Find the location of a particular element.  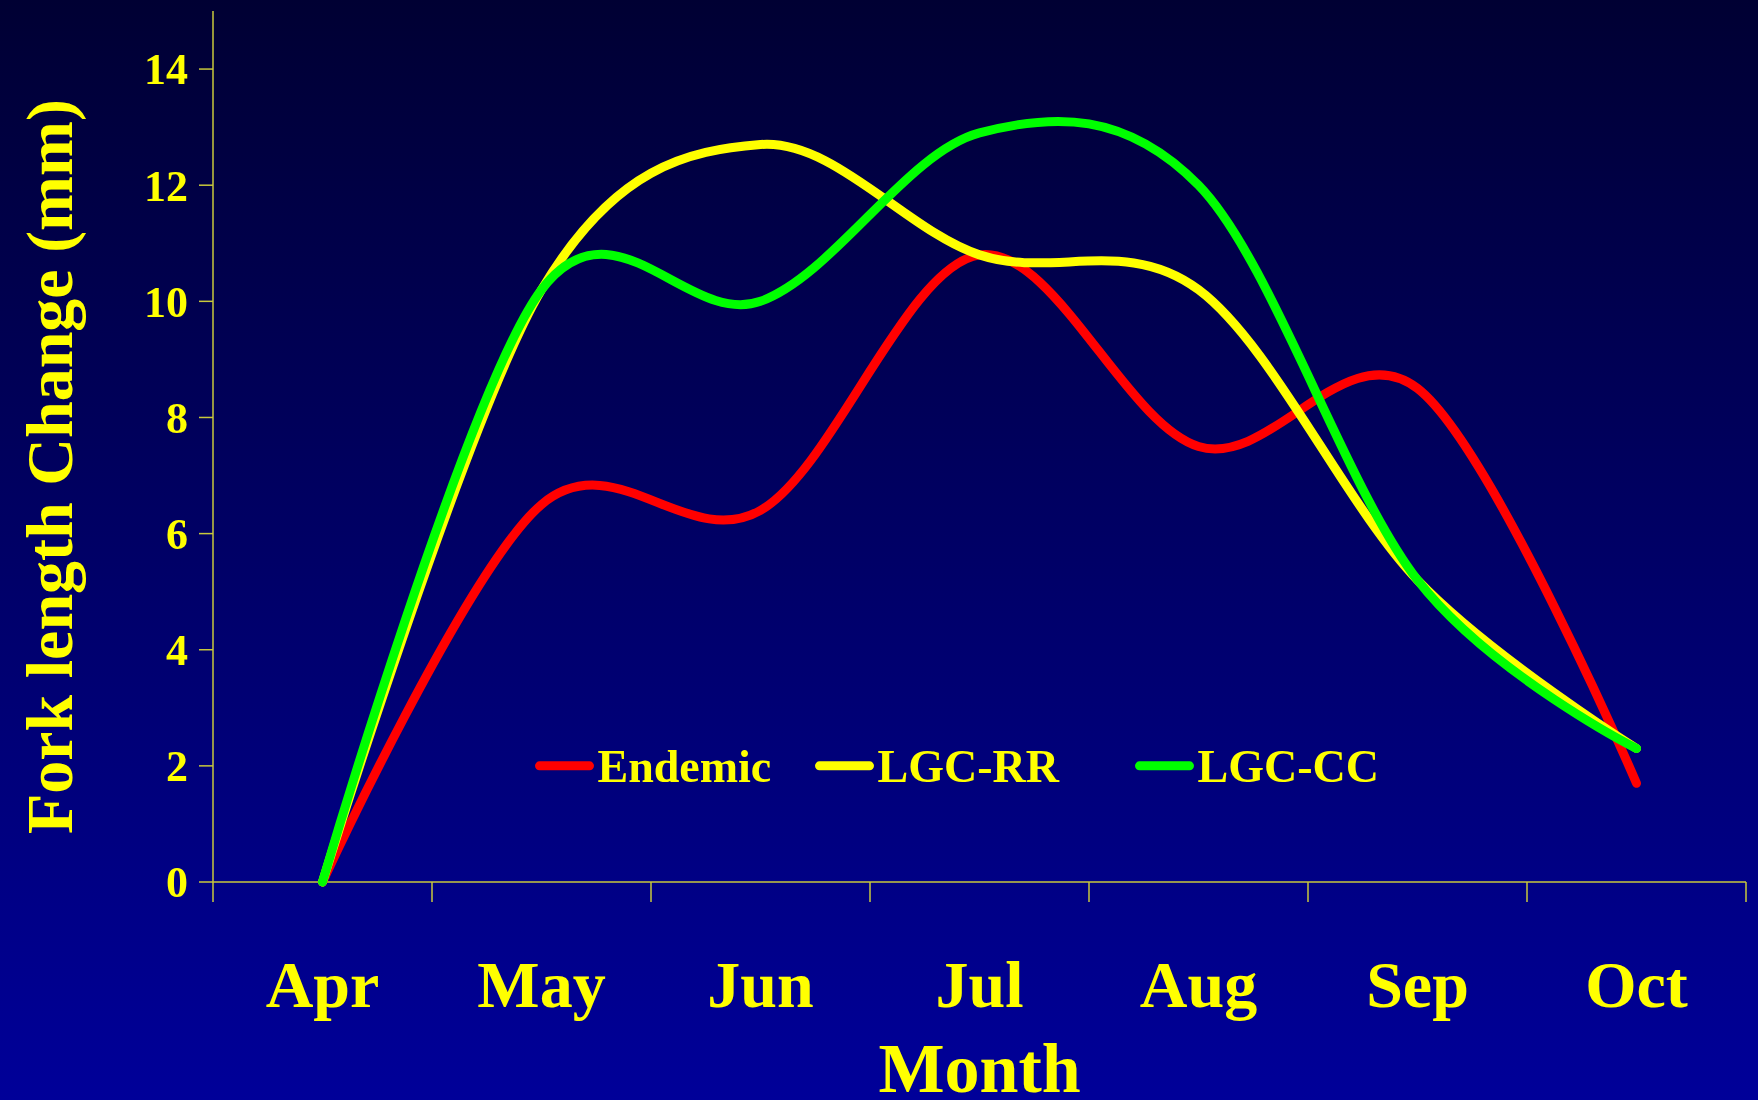

y-tick-label: 2 is located at coordinates (177, 767).